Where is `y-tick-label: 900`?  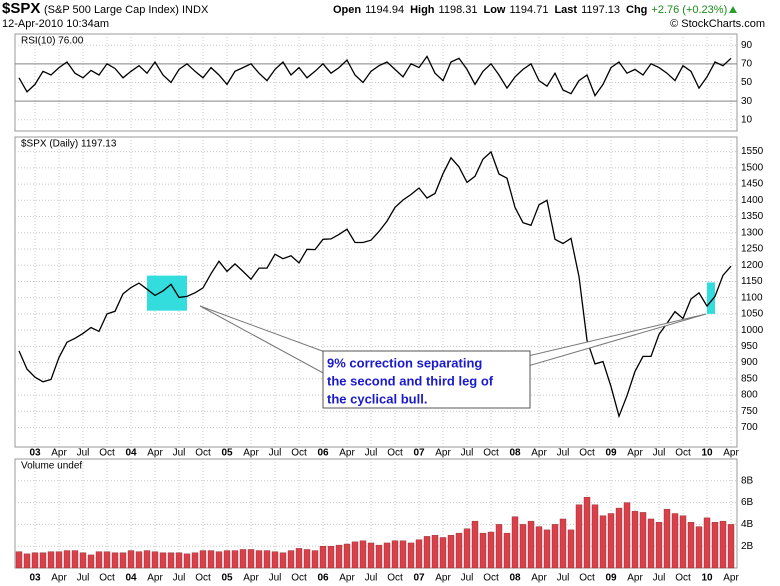
y-tick-label: 900 is located at coordinates (749, 362).